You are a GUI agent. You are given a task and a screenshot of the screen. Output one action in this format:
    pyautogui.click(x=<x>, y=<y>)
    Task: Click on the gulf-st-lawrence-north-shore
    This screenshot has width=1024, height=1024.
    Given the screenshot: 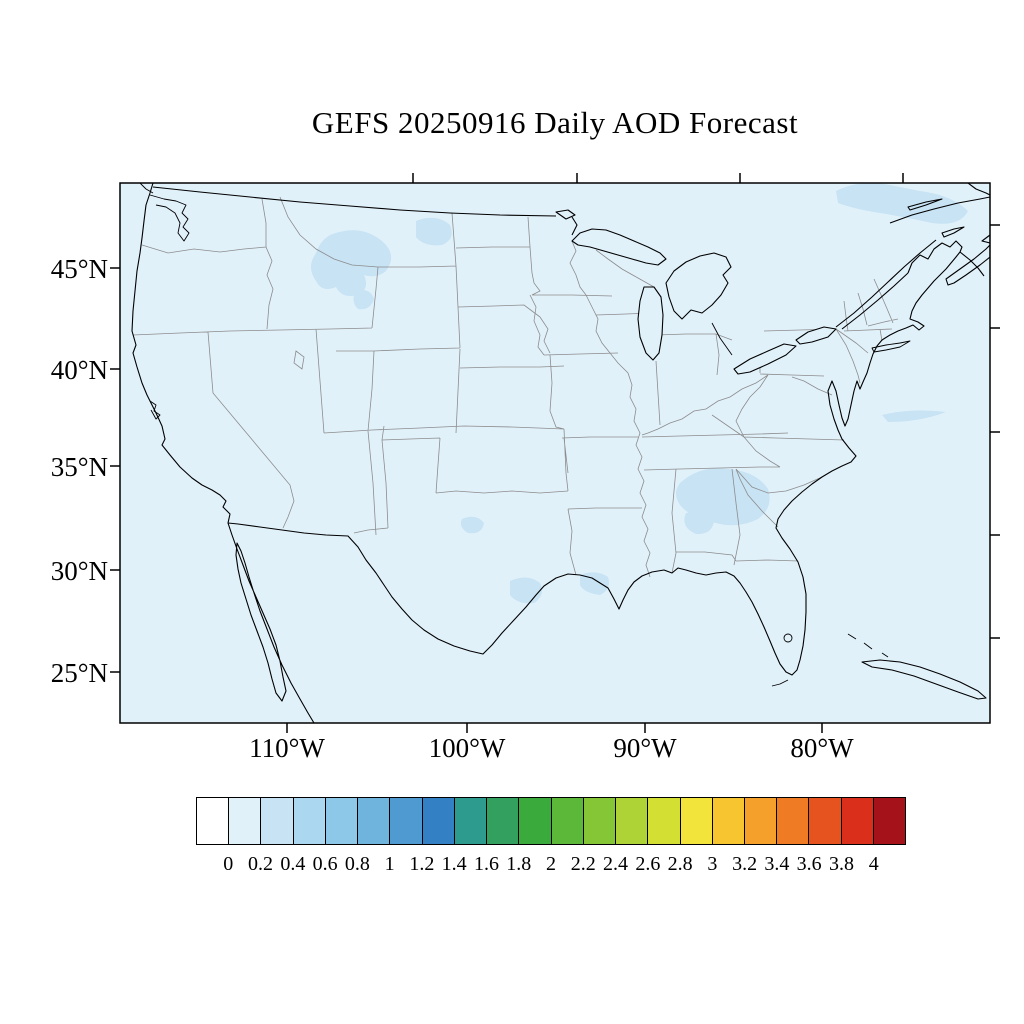 What is the action you would take?
    pyautogui.click(x=939, y=210)
    